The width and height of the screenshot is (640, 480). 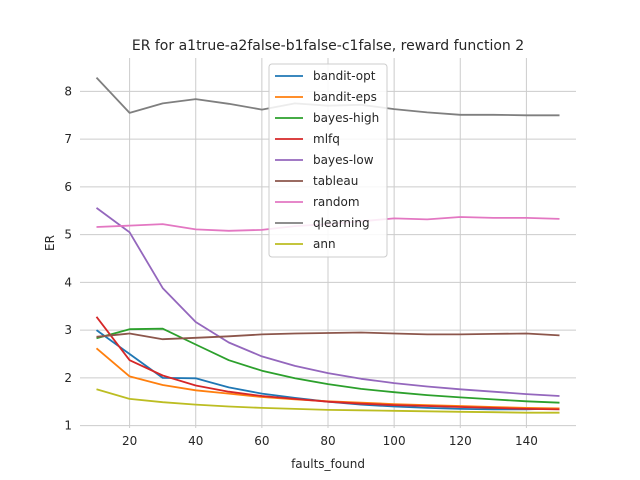 I want to click on y-tick-label: 5, so click(x=68, y=235).